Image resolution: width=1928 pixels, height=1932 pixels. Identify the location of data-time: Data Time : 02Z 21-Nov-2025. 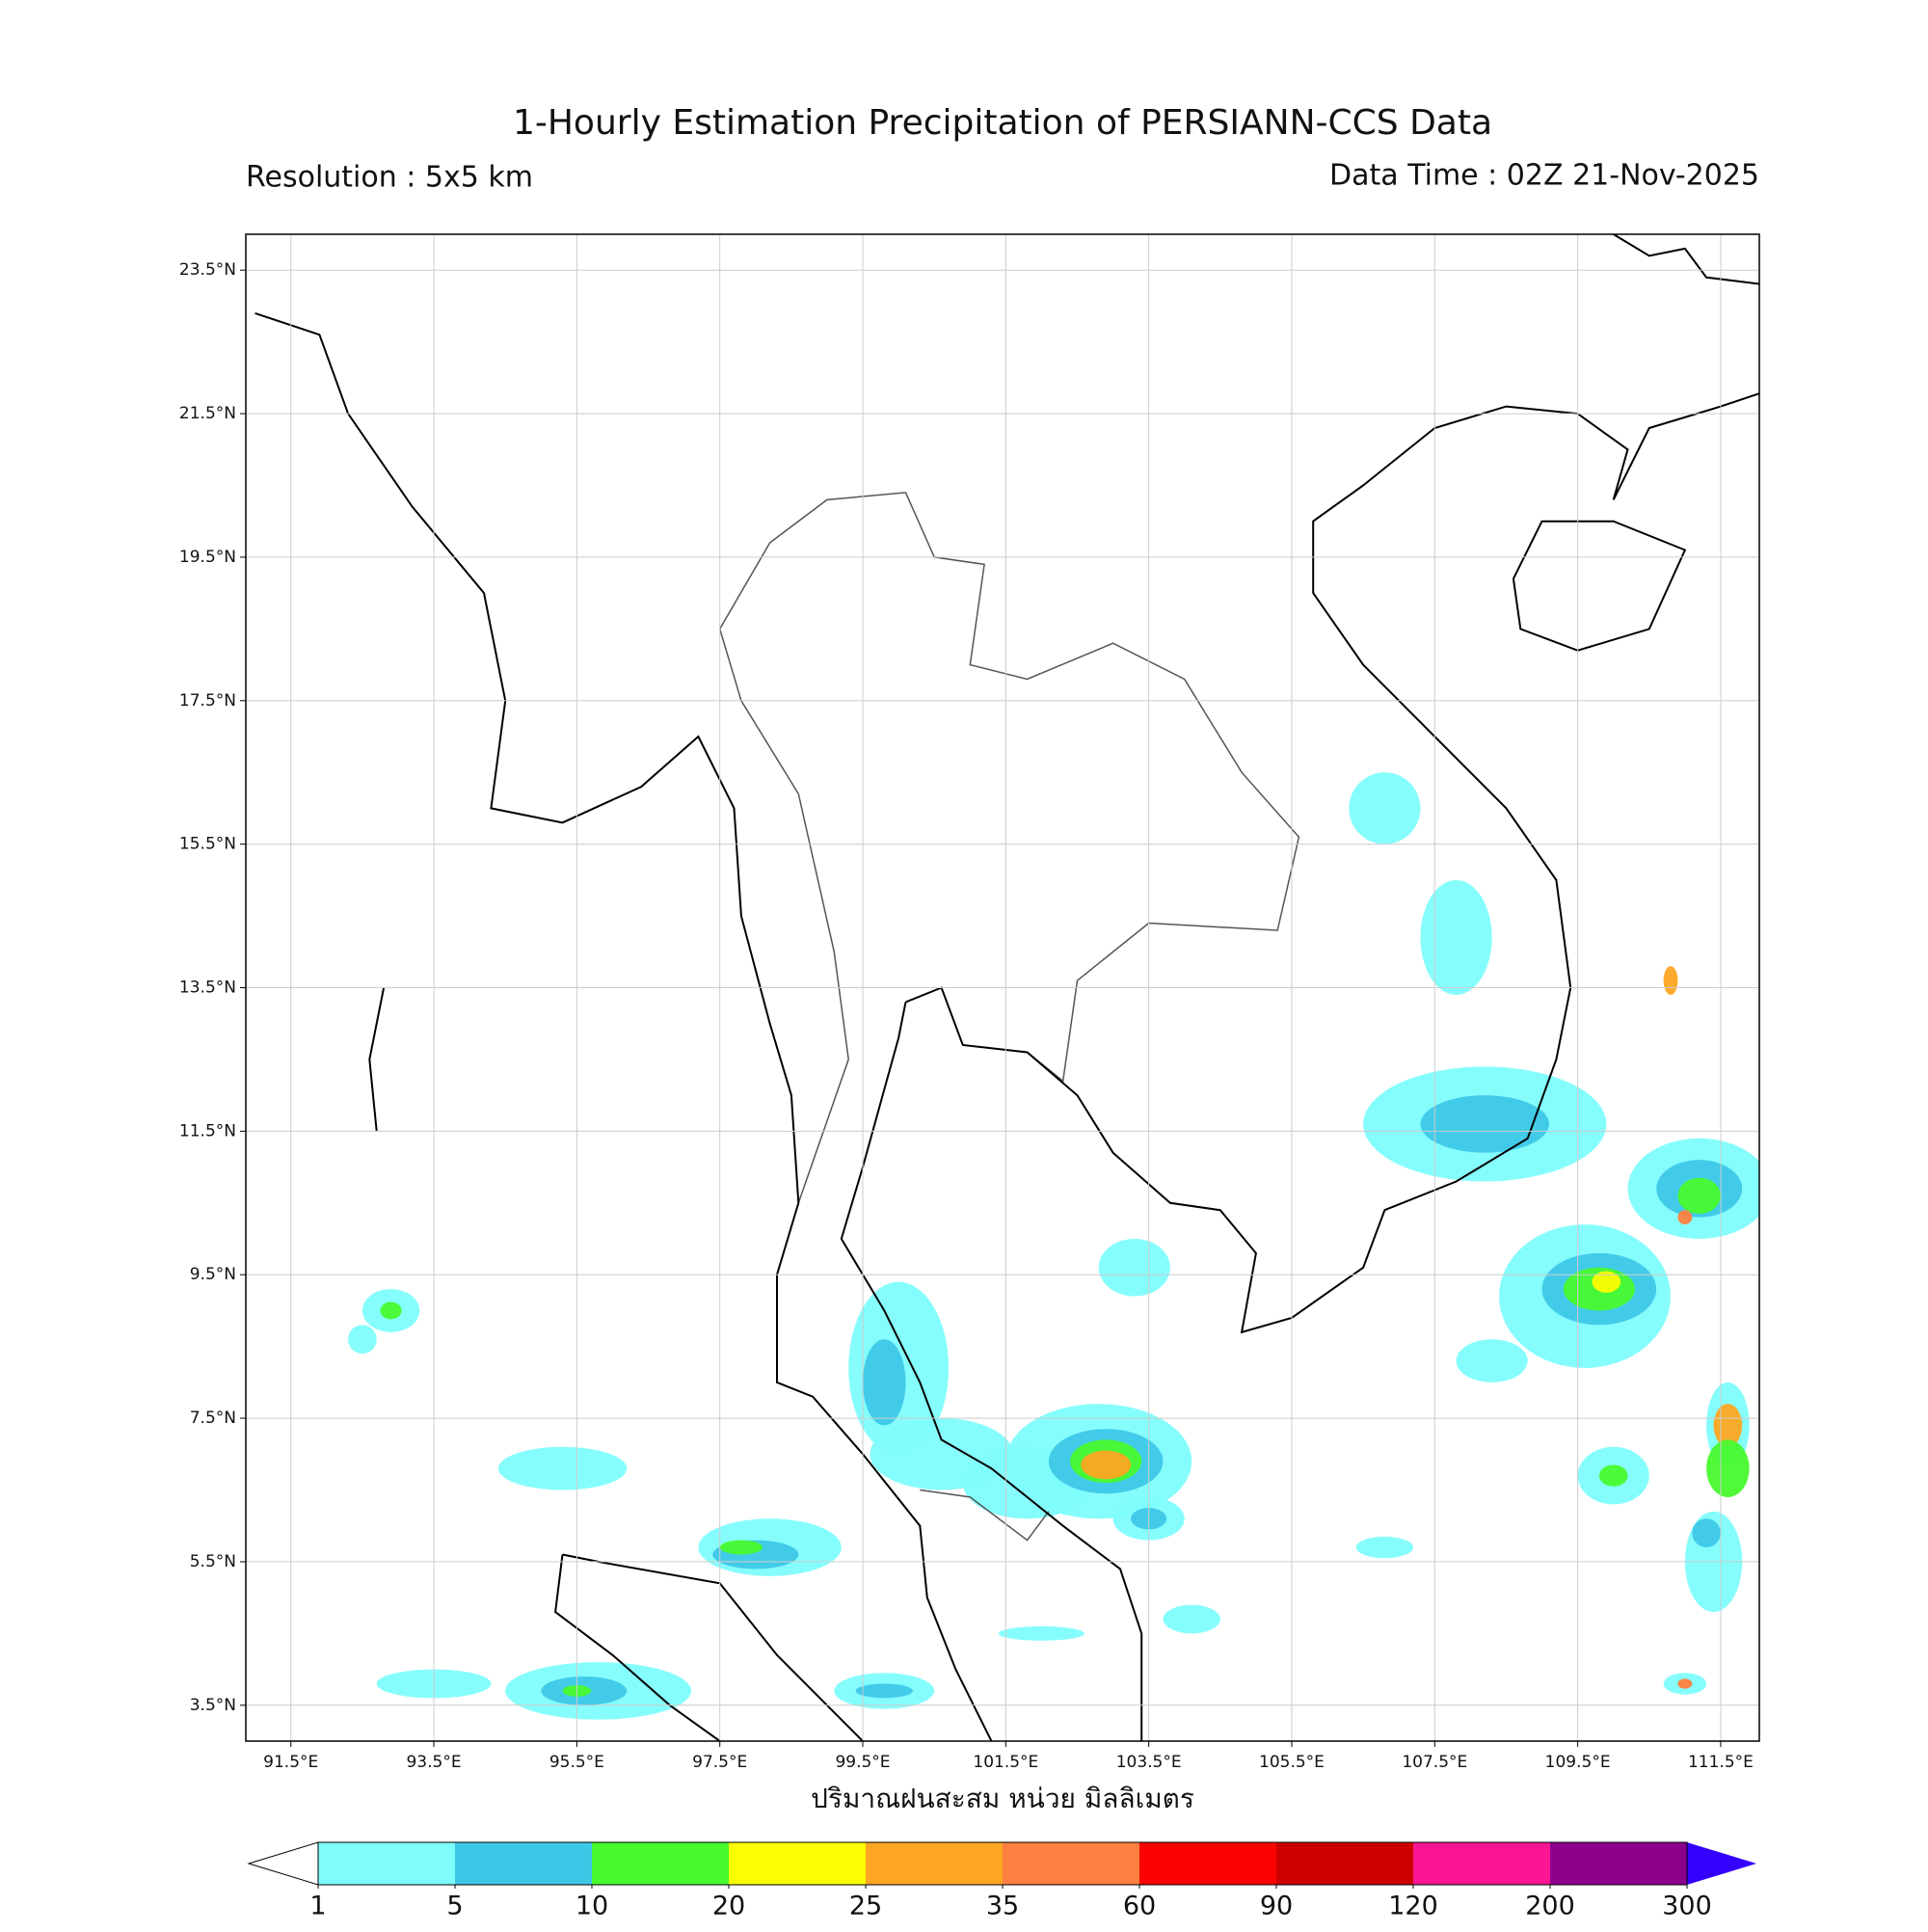
(1544, 176).